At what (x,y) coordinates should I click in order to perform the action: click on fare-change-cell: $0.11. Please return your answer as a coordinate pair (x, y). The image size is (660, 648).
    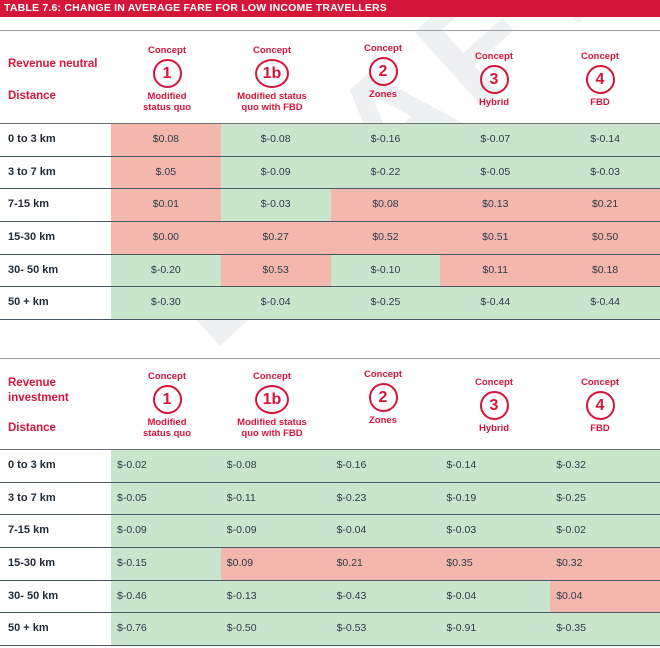
    Looking at the image, I should click on (495, 270).